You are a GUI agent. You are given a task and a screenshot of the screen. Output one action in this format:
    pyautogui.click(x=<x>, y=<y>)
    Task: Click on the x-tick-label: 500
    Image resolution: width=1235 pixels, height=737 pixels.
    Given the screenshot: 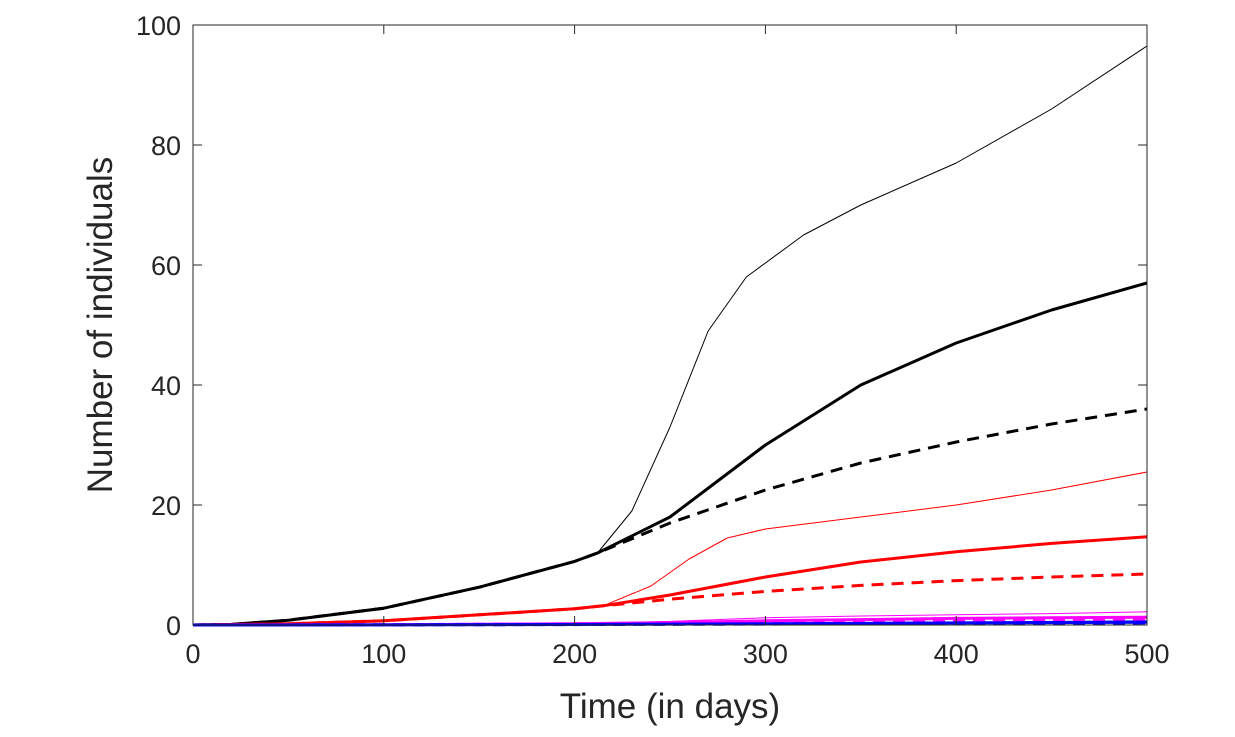 What is the action you would take?
    pyautogui.click(x=1146, y=654)
    